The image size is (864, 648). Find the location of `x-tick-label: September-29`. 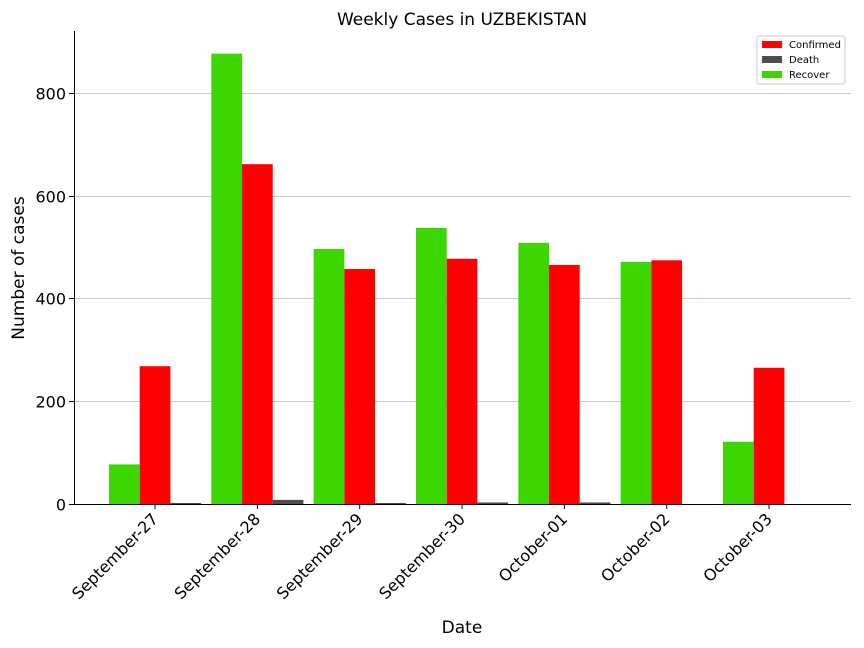

x-tick-label: September-29 is located at coordinates (320, 556).